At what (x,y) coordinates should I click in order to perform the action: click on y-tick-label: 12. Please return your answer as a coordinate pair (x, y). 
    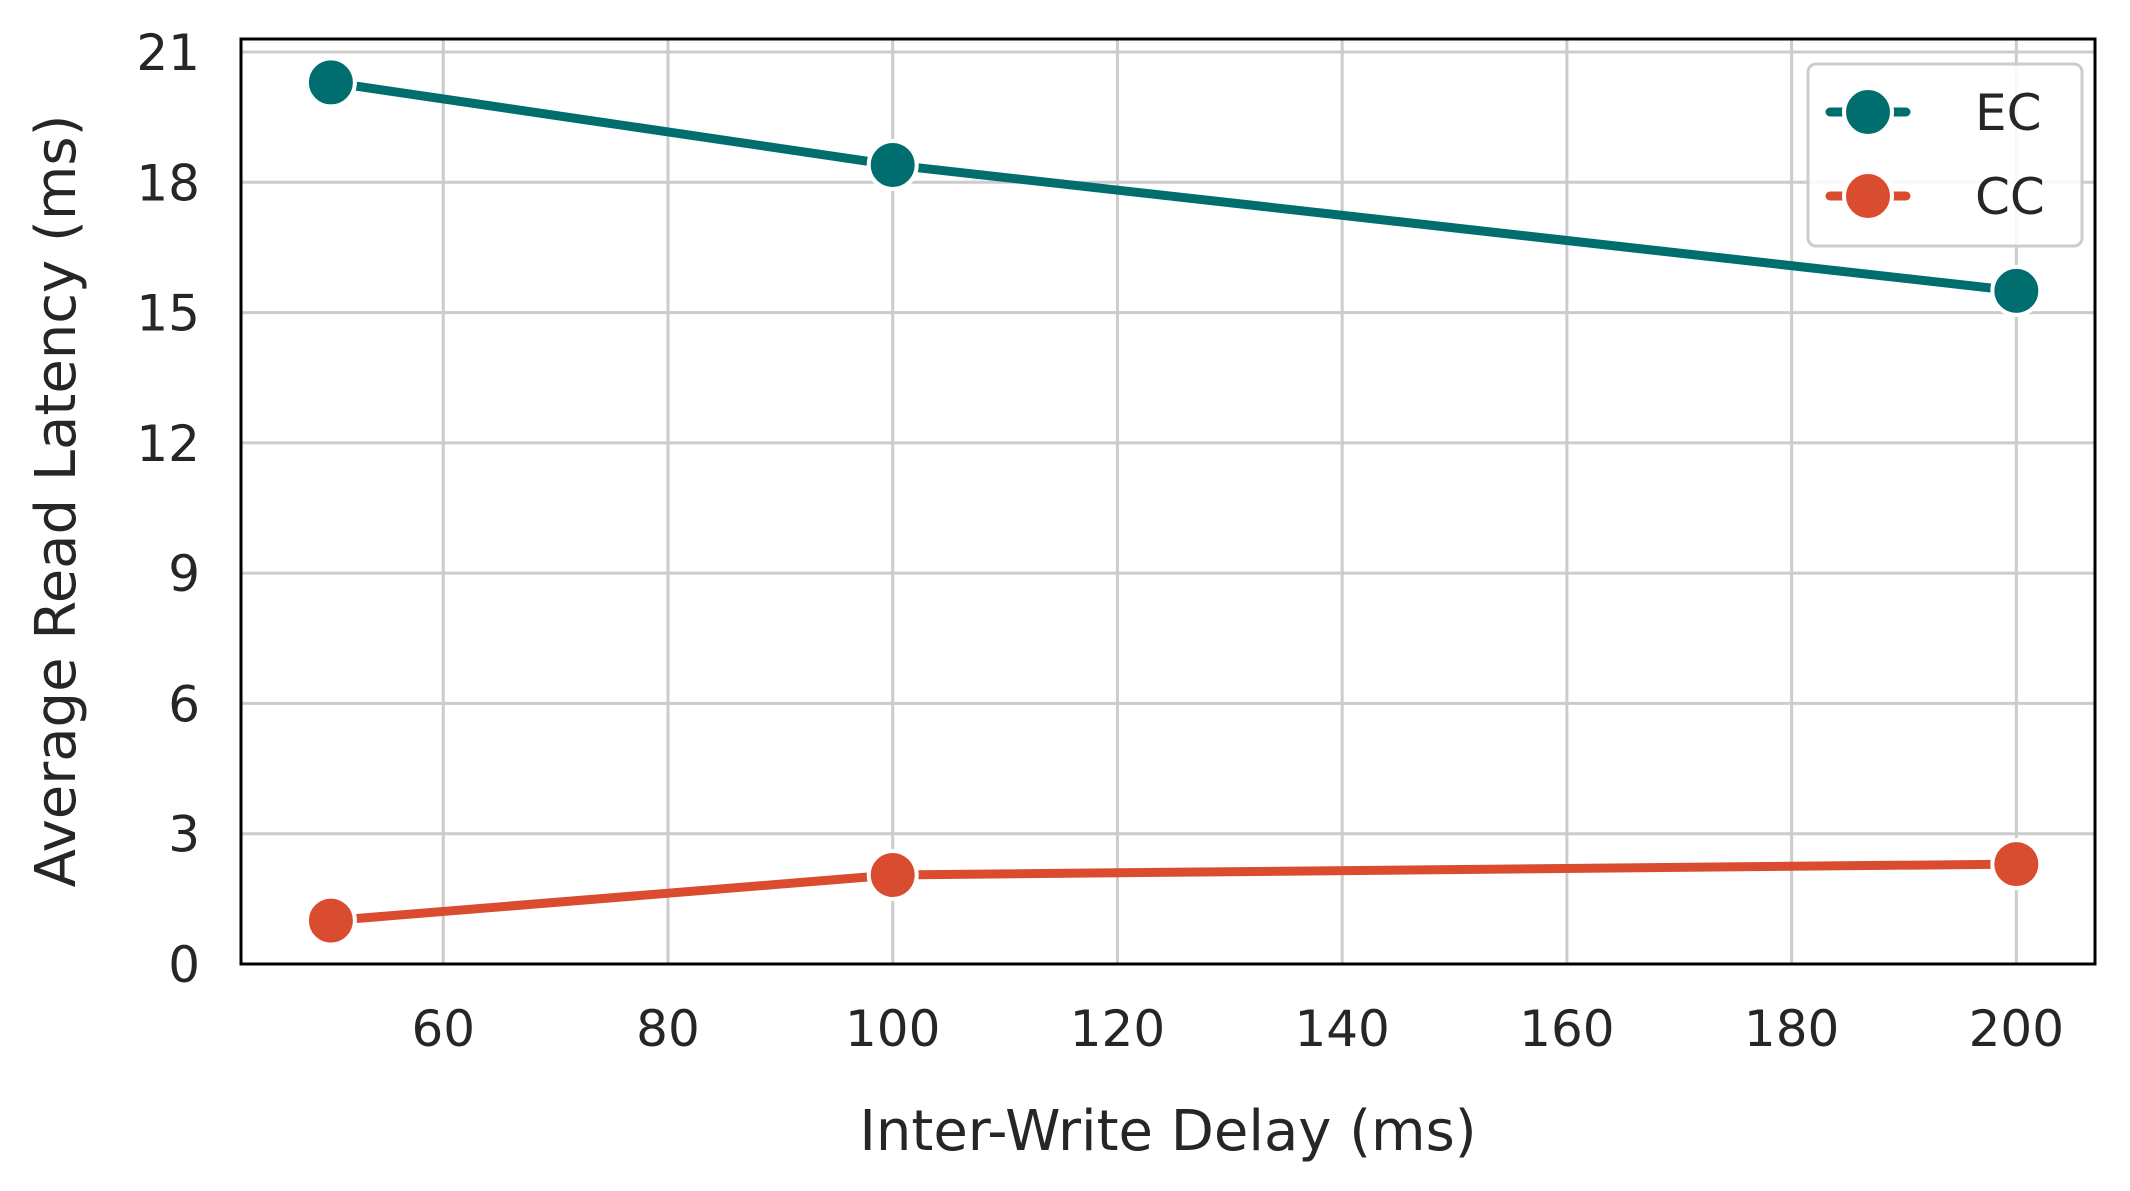
    Looking at the image, I should click on (168, 444).